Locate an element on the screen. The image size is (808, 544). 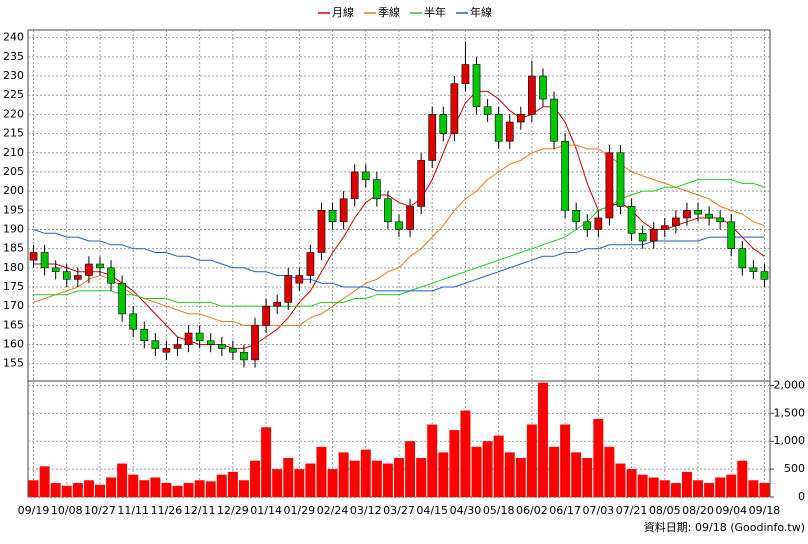
y-tick-label: 200 is located at coordinates (13, 190).